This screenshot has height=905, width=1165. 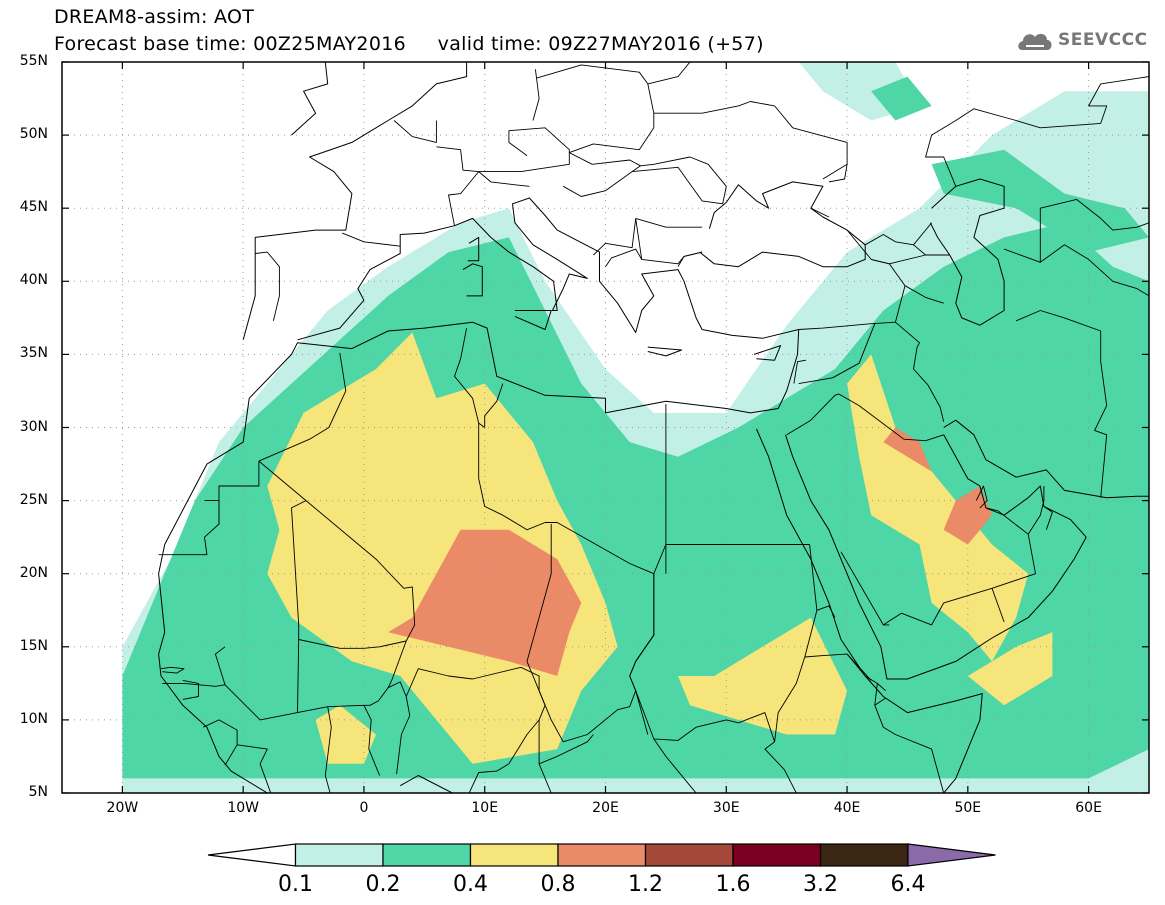 I want to click on map-title: DREAM8-assim: AOT, so click(x=154, y=17).